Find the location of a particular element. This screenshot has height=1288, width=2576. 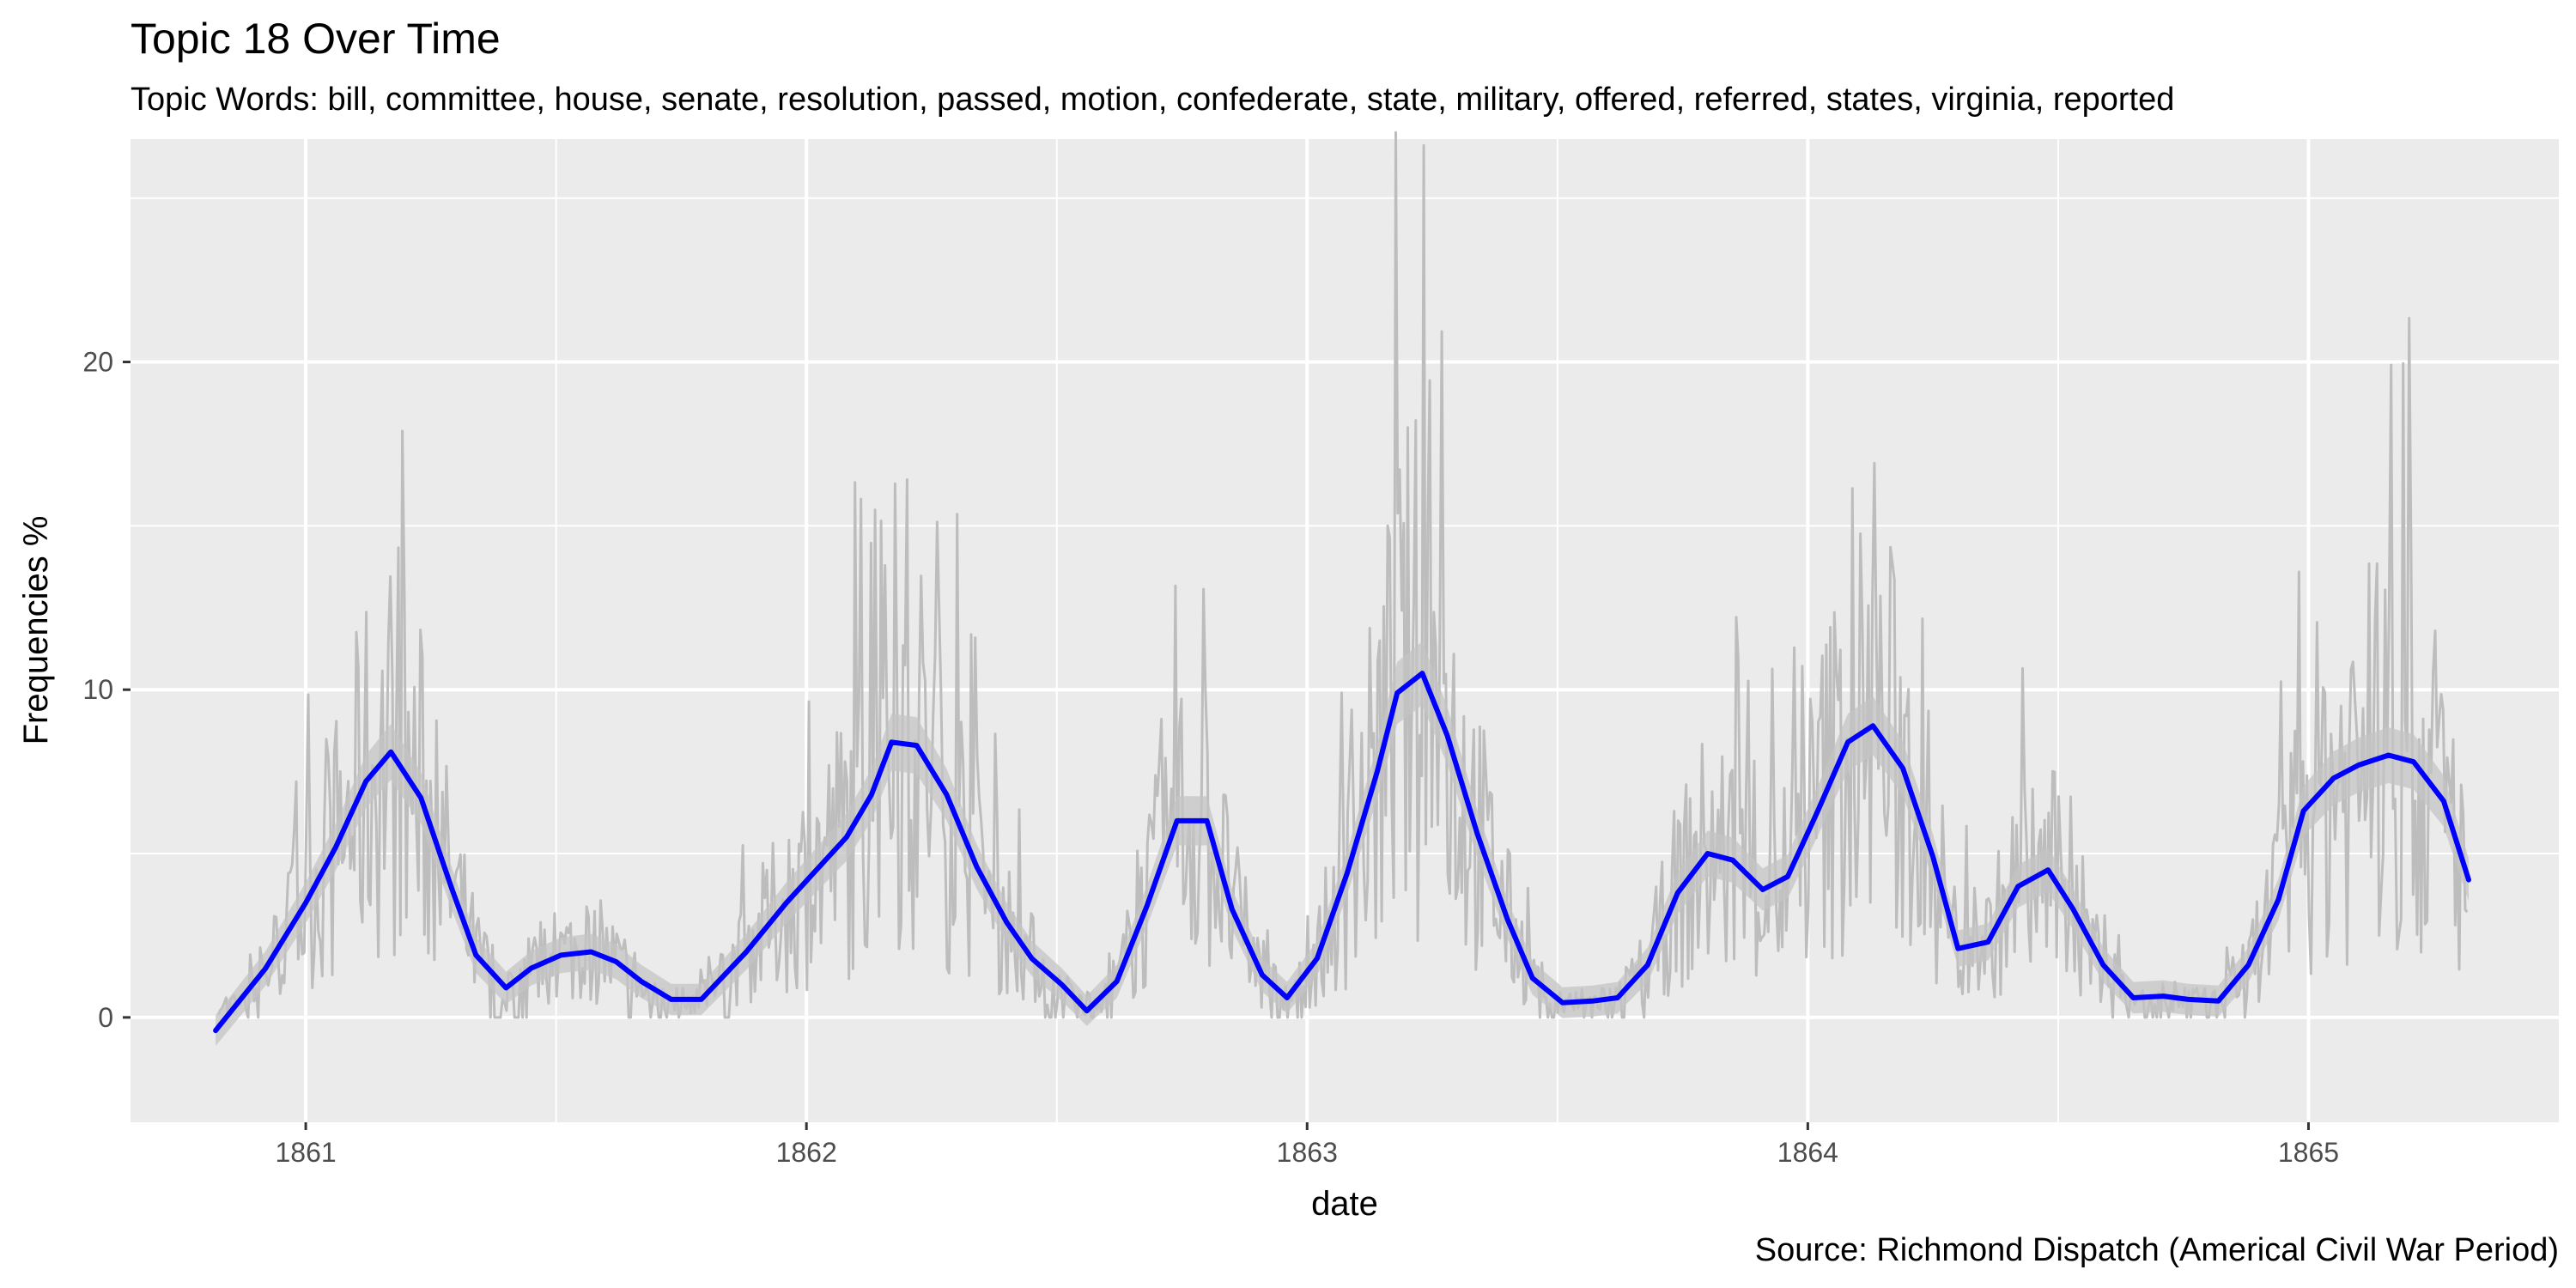

x-axis-label: date is located at coordinates (1345, 1204).